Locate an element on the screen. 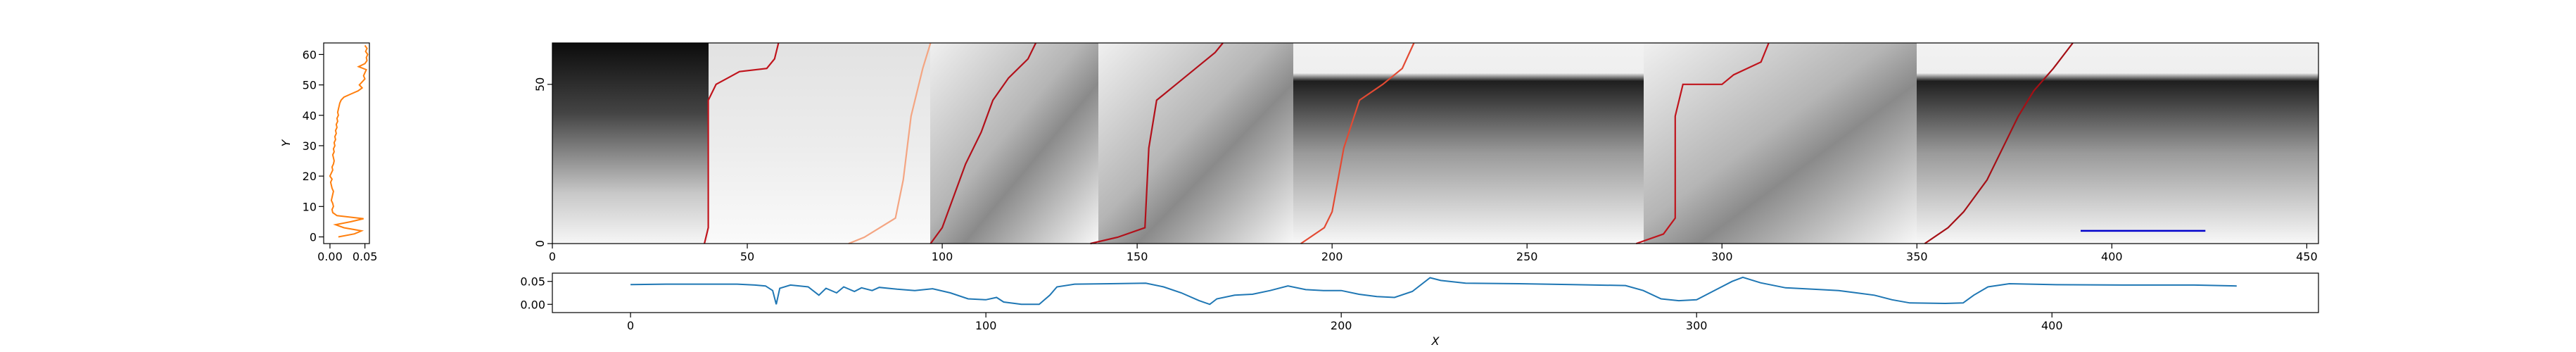 The height and width of the screenshot is (352, 2576). y-tick-label: 0.00 is located at coordinates (532, 304).